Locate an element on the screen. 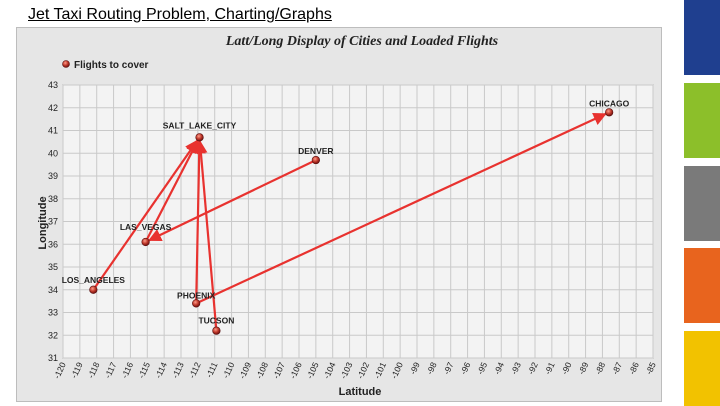 Image resolution: width=720 pixels, height=406 pixels. city-label: TUCSON is located at coordinates (216, 321).